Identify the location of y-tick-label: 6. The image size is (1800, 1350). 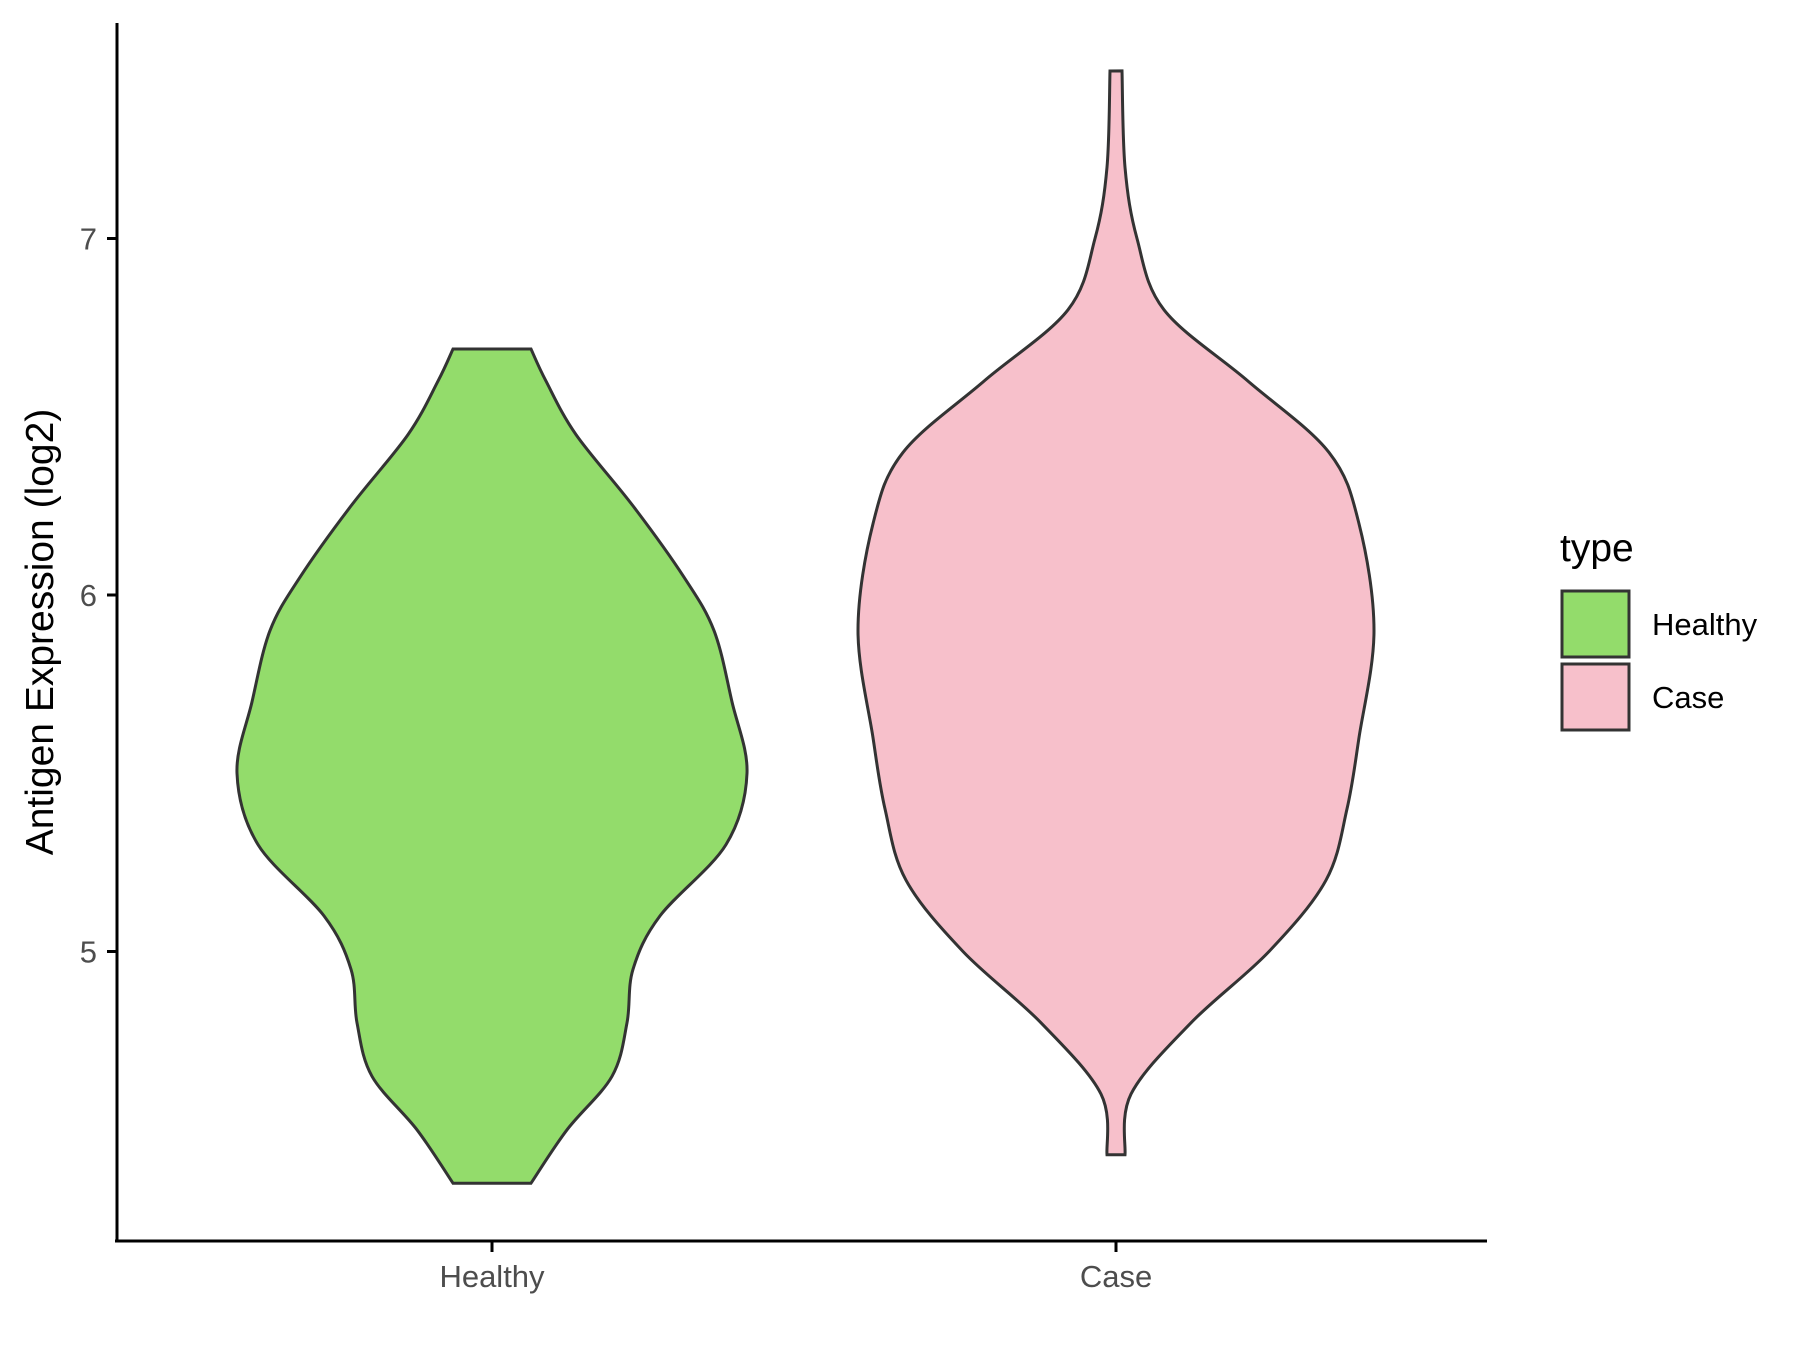
(88, 595).